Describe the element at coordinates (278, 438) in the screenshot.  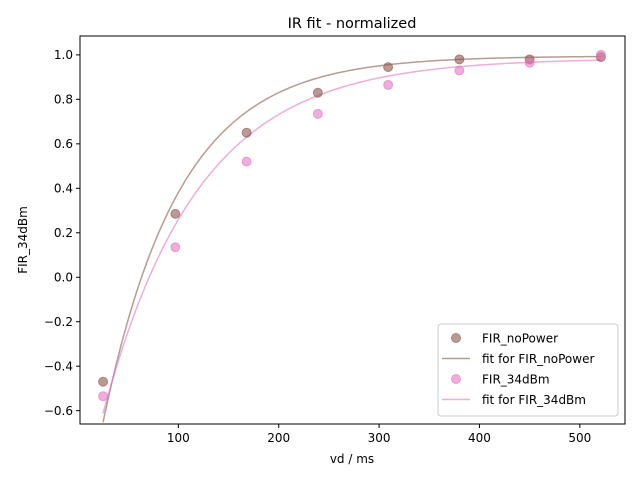
I see `x-tick-label-1: 200` at that location.